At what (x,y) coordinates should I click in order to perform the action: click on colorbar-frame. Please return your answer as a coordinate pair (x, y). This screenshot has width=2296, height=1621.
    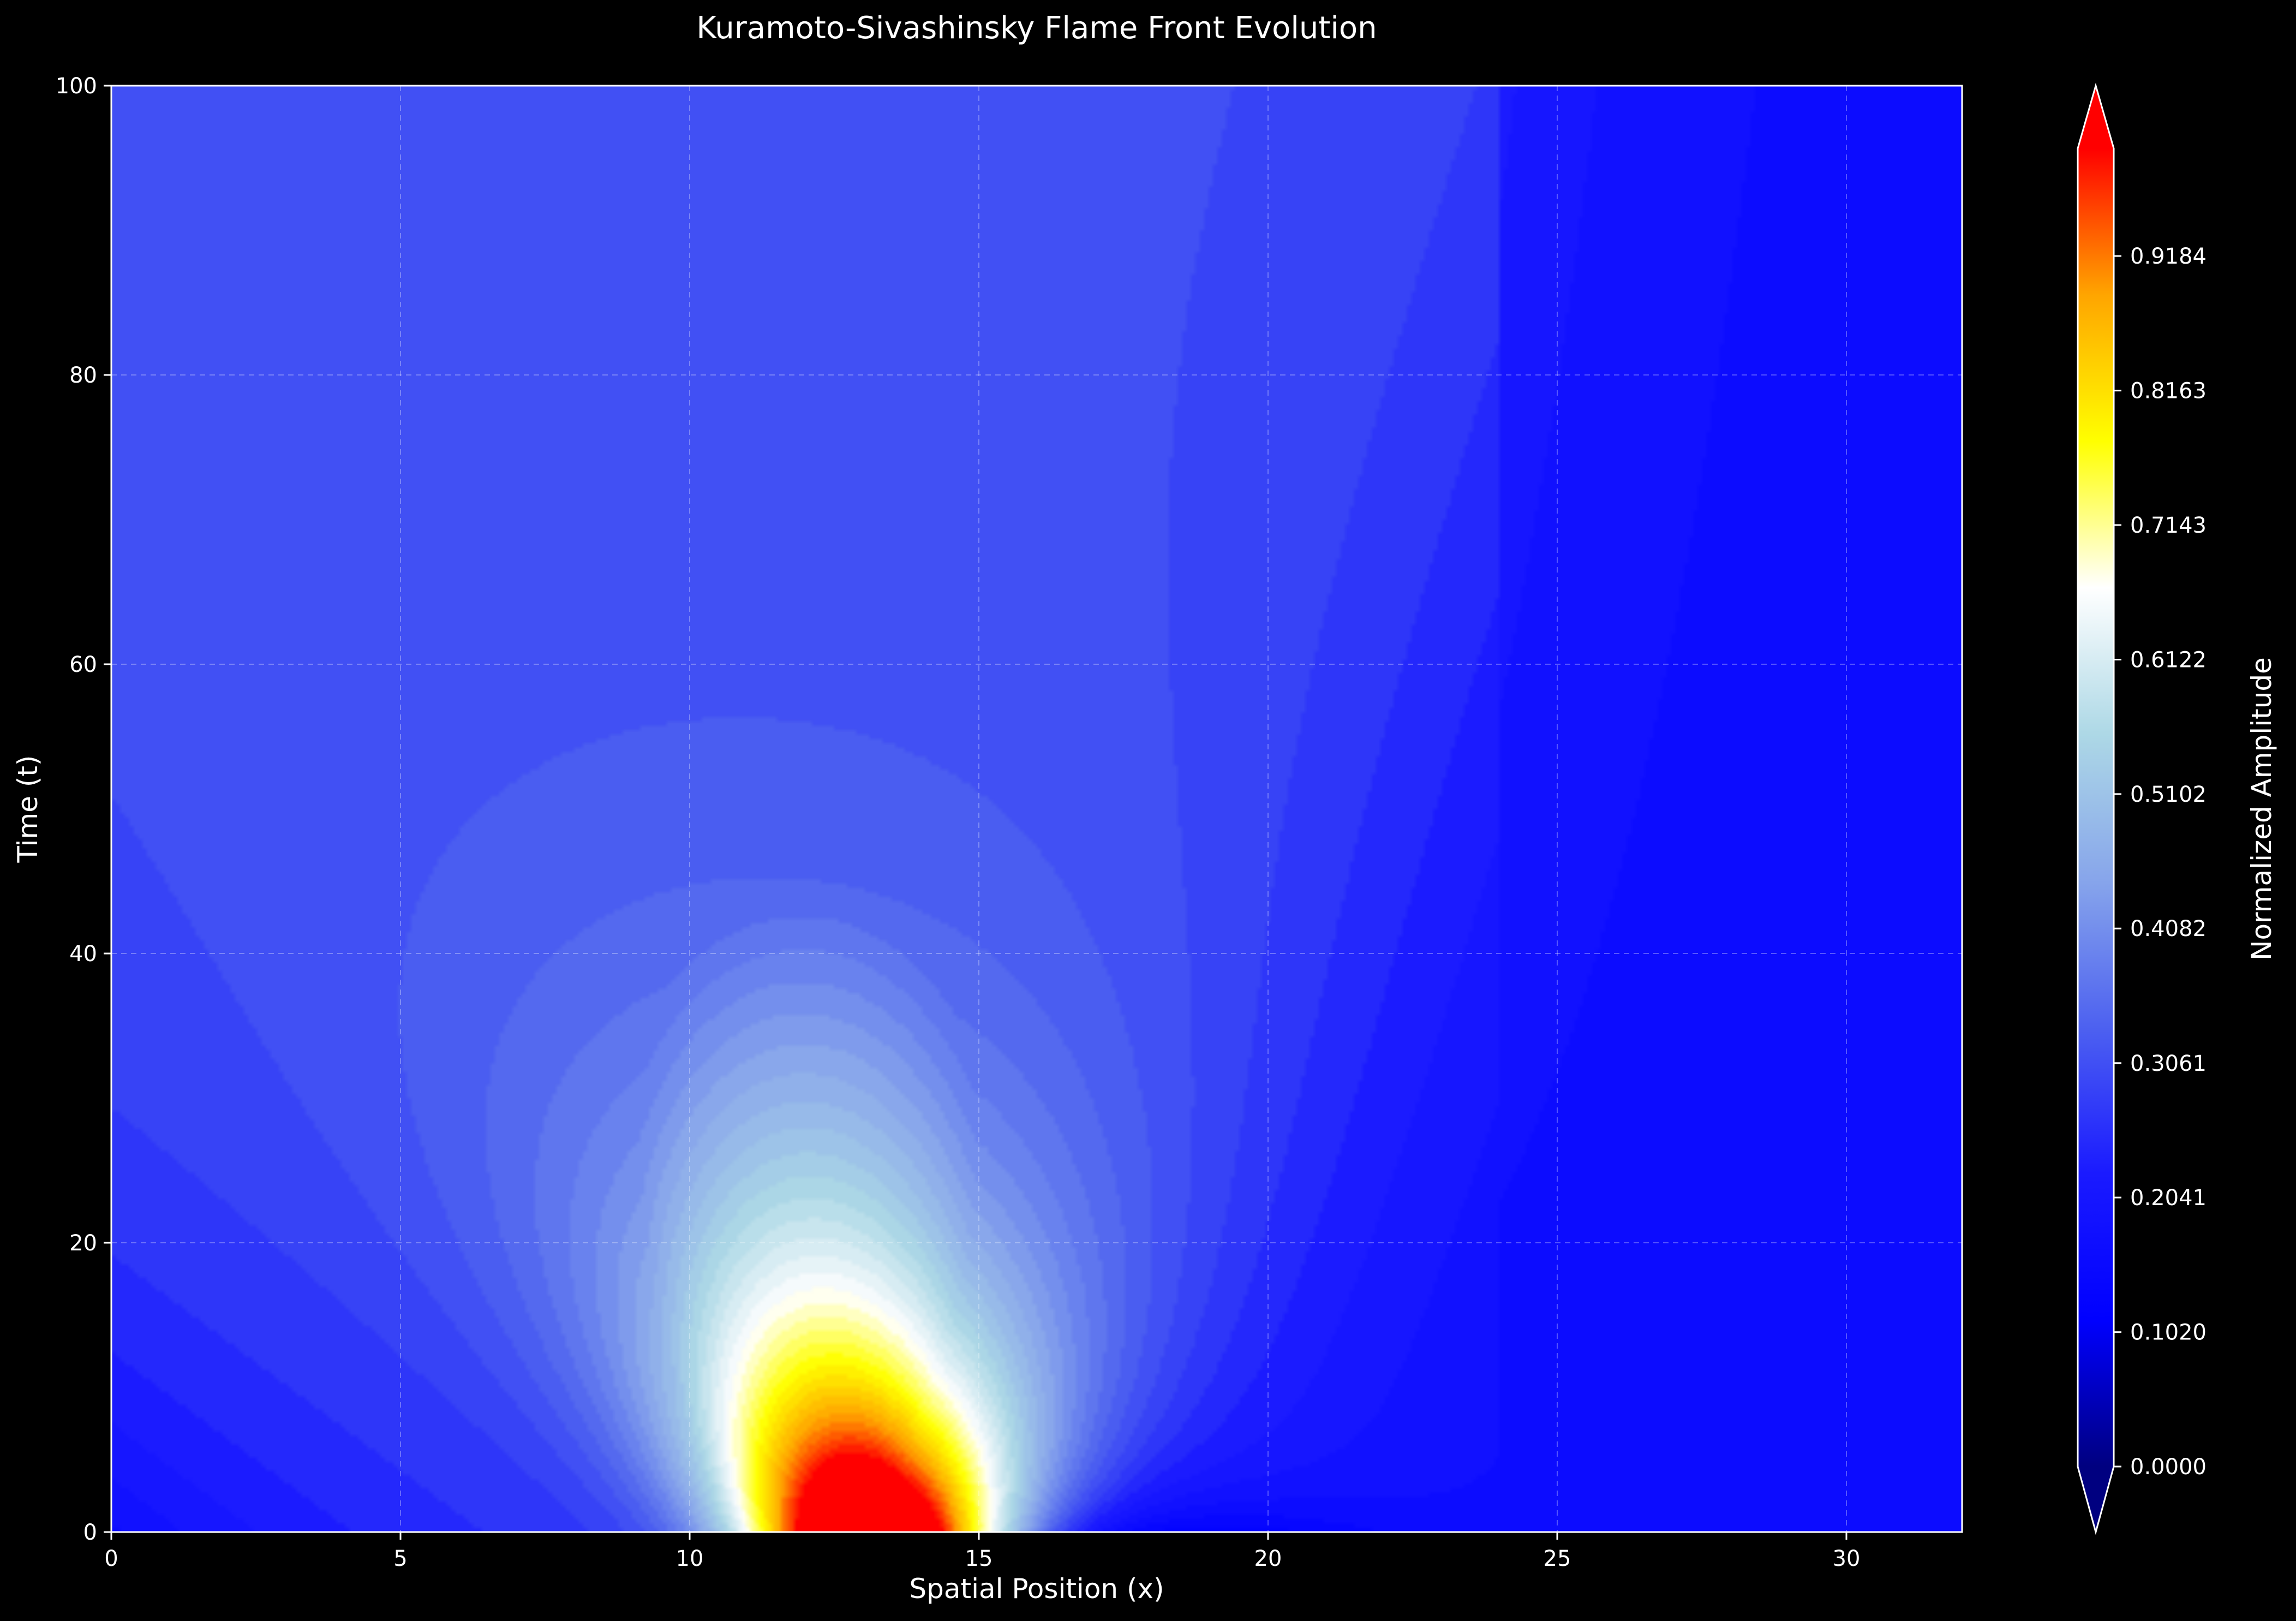
    Looking at the image, I should click on (2096, 808).